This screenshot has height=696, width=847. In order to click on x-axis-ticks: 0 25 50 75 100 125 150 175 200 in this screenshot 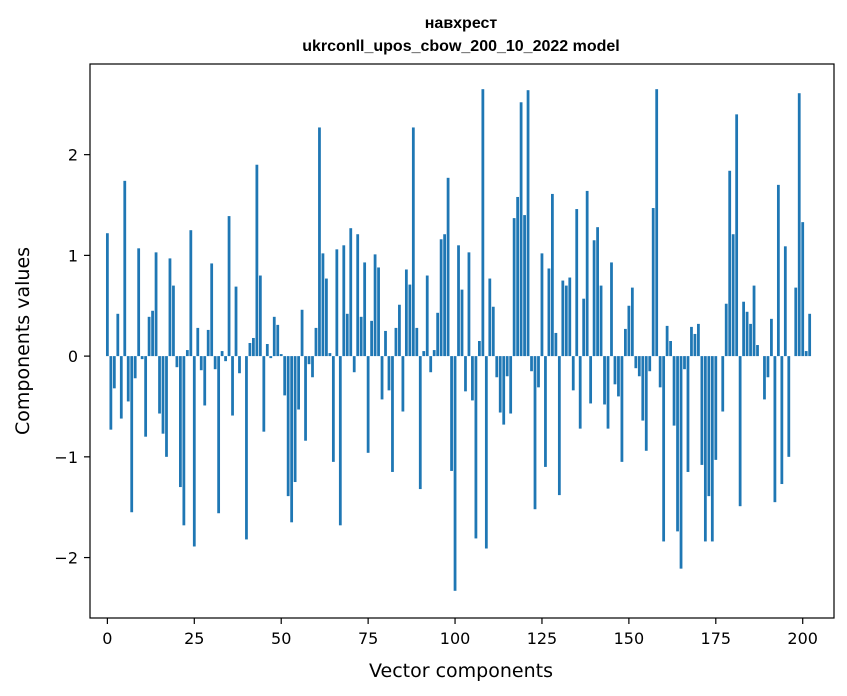, I will do `click(460, 633)`.